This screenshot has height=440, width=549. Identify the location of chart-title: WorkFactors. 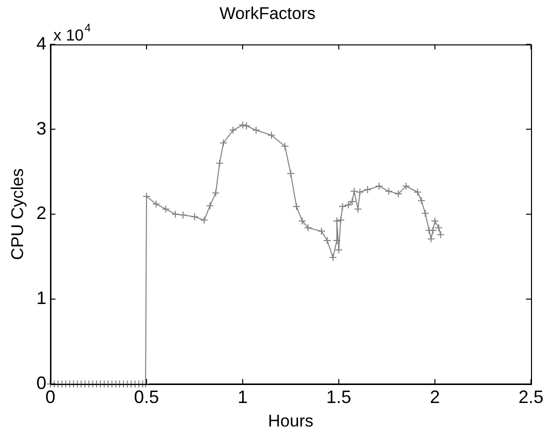
(267, 13).